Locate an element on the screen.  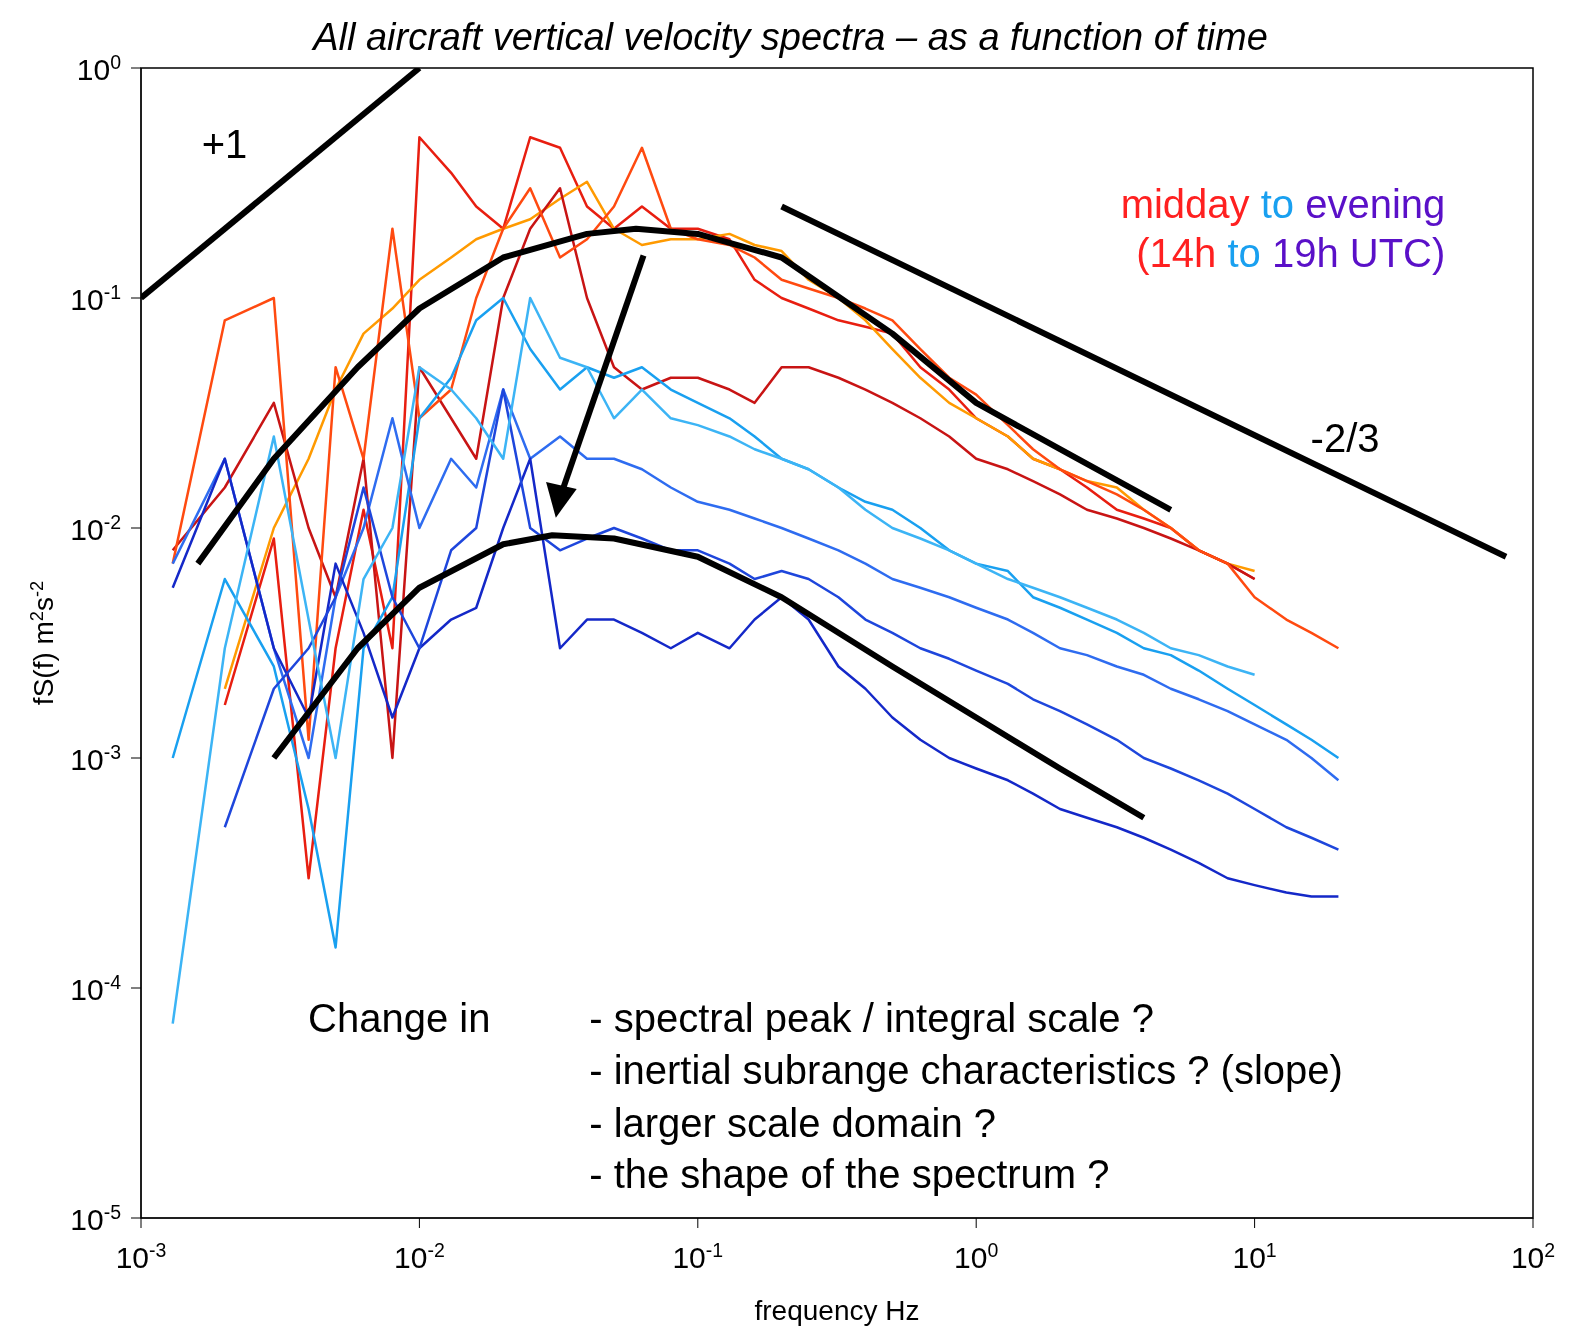
annotation: +1 is located at coordinates (224, 143).